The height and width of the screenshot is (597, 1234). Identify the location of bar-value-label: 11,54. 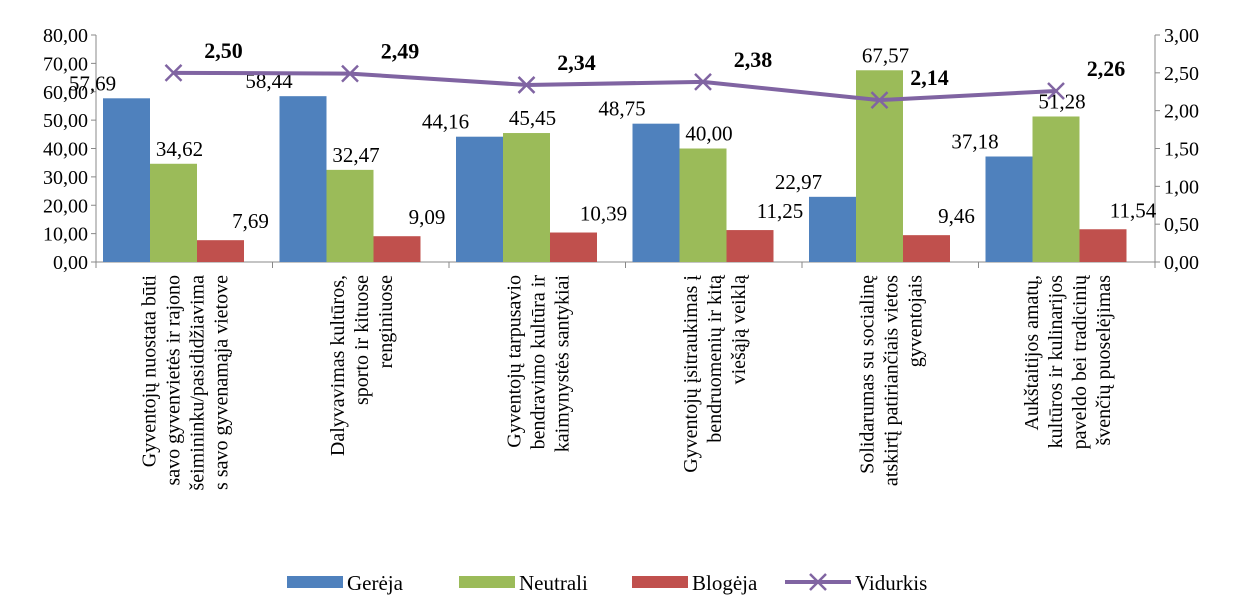
(1133, 210).